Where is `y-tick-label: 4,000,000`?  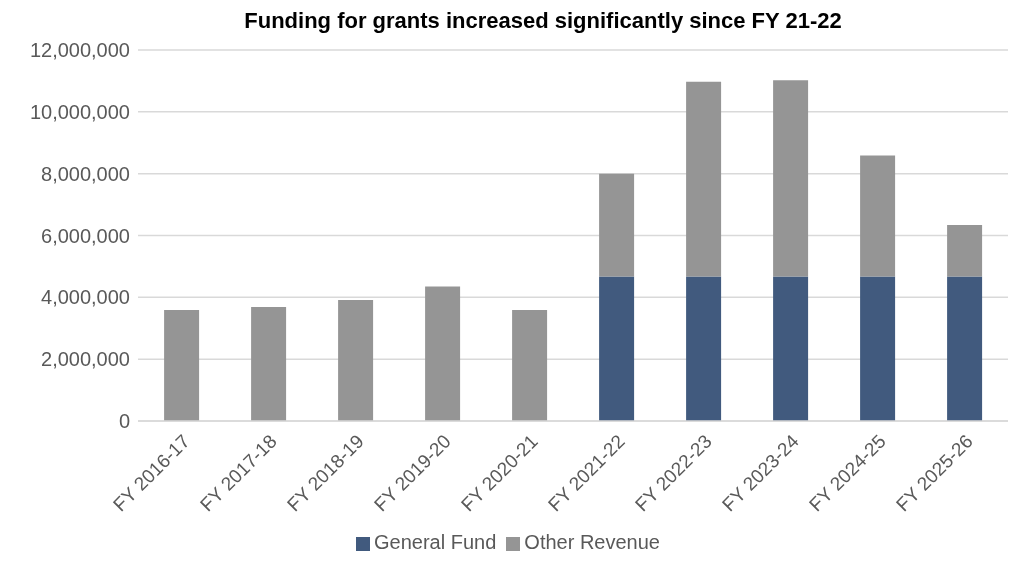 y-tick-label: 4,000,000 is located at coordinates (85, 297).